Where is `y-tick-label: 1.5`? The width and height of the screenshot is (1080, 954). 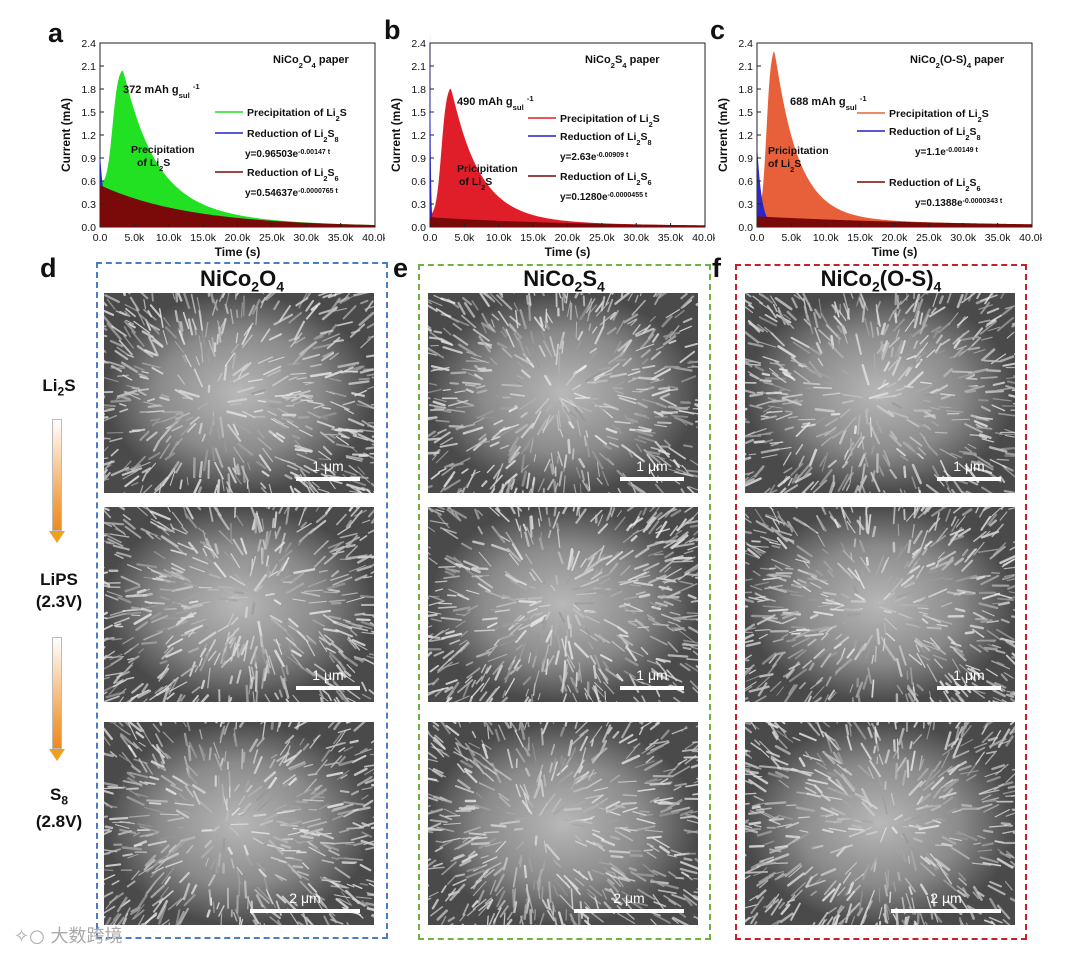
y-tick-label: 1.5 is located at coordinates (88, 113).